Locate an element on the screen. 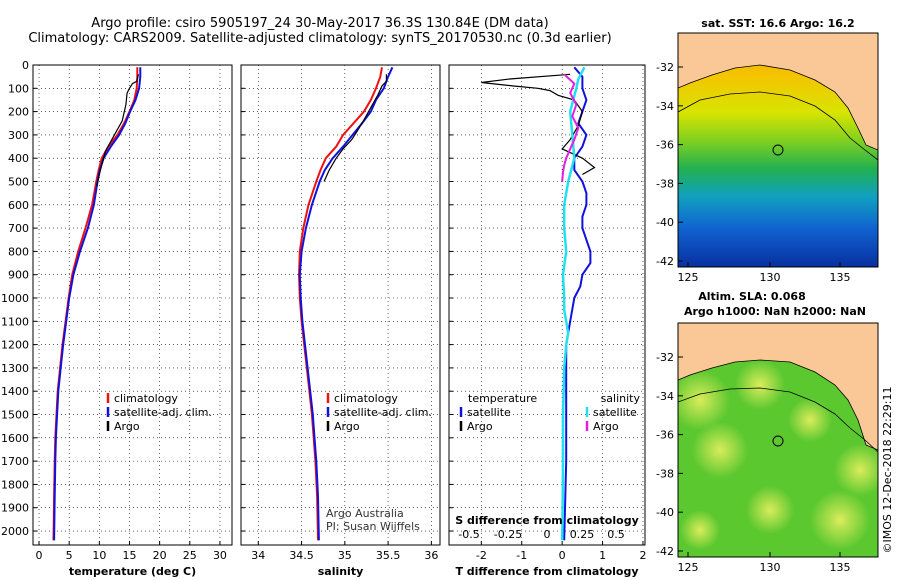 This screenshot has height=580, width=900. sla-map-title-2: Argo h1000: NaN h2000: NaN is located at coordinates (775, 311).